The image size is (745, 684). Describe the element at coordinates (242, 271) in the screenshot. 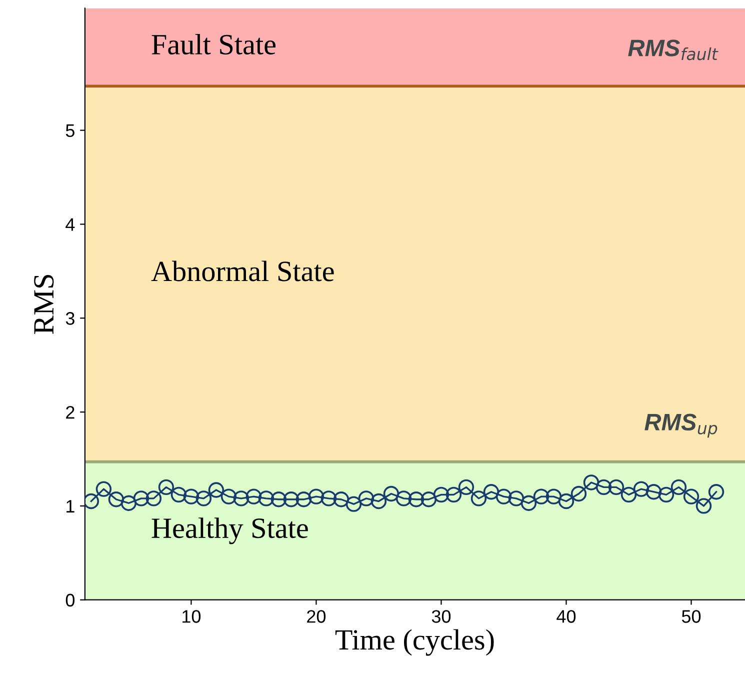

I see `band-label: Abnormal State` at that location.